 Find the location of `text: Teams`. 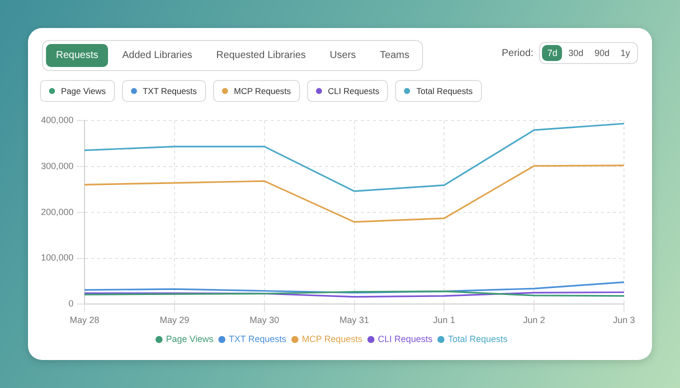

text: Teams is located at coordinates (394, 56).